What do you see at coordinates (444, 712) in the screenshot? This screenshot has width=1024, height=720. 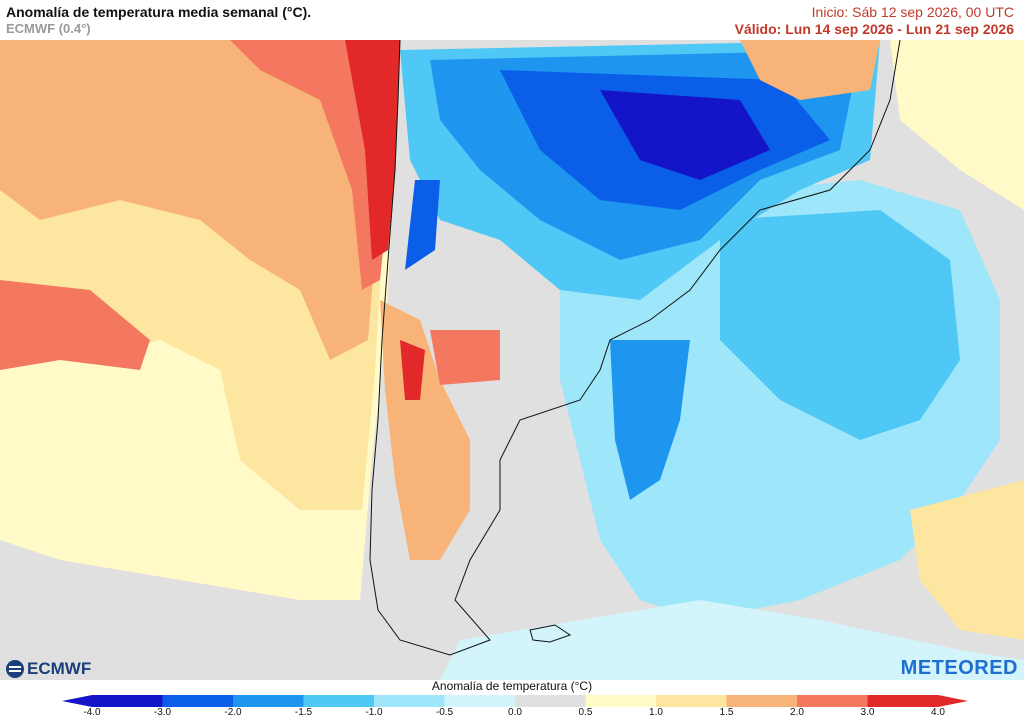 I see `colorbar-tick-label: -0.5` at bounding box center [444, 712].